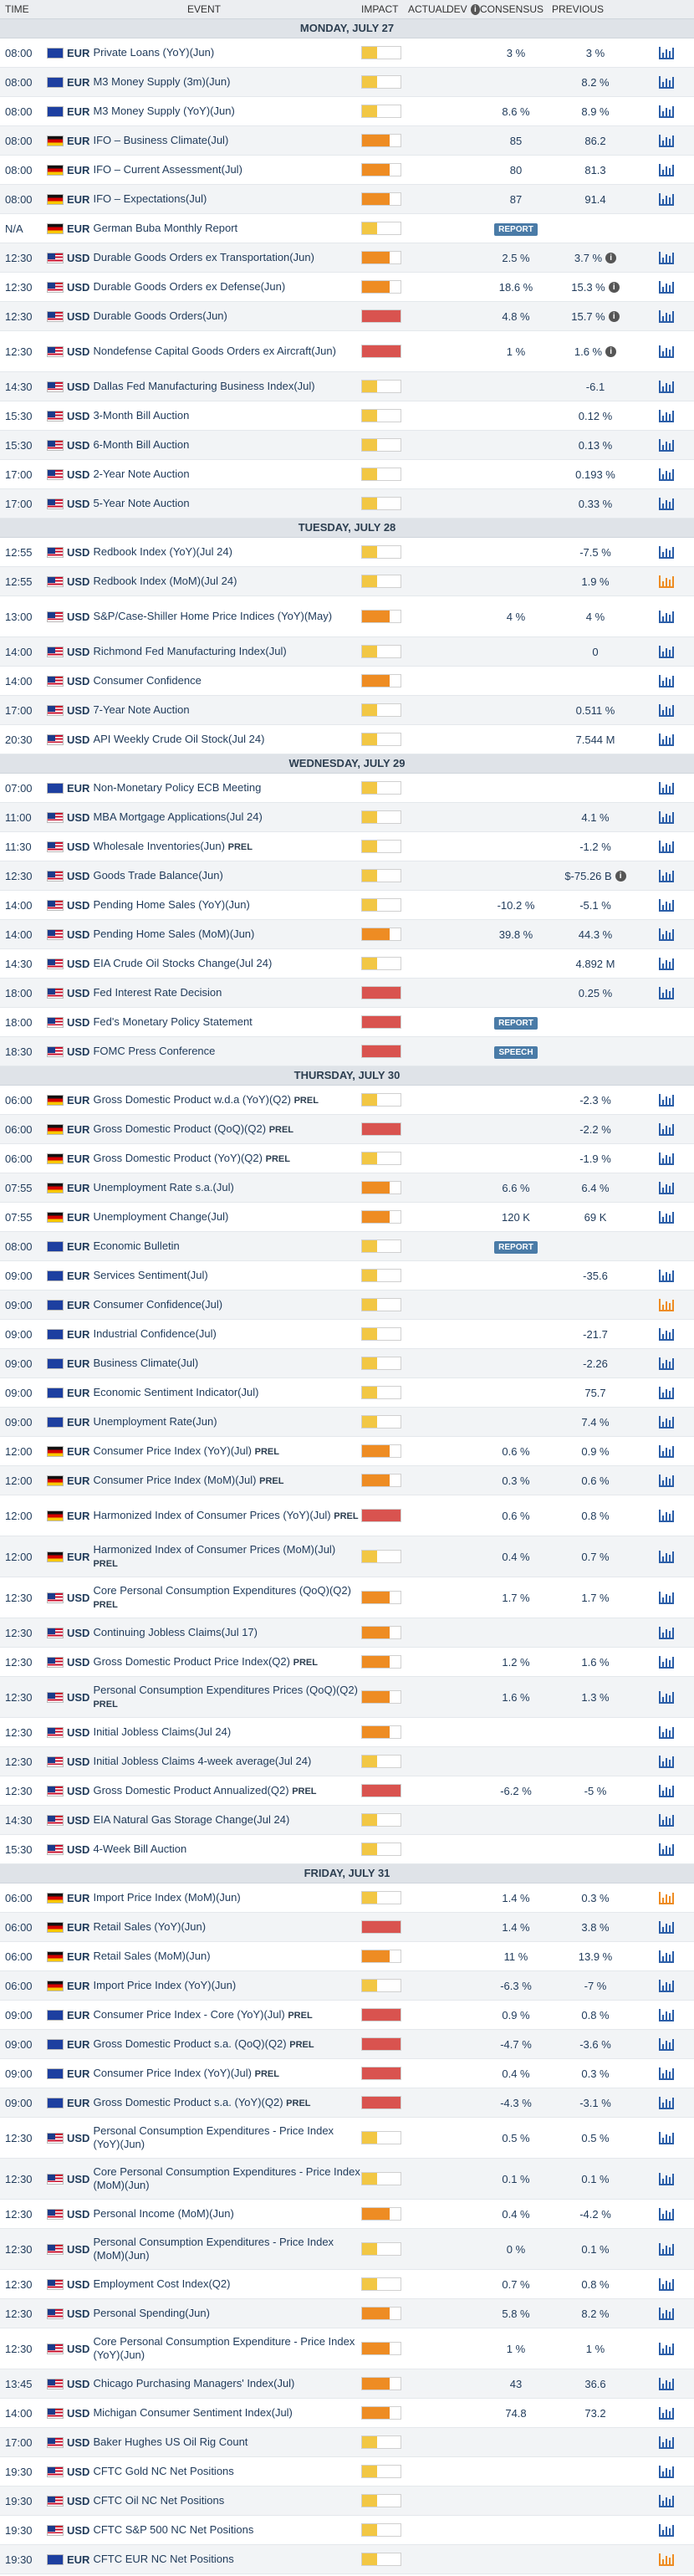 The width and height of the screenshot is (694, 2576). What do you see at coordinates (204, 963) in the screenshot?
I see `event-cell: USD EIA Crude Oil Stocks Change(Jul 24)` at bounding box center [204, 963].